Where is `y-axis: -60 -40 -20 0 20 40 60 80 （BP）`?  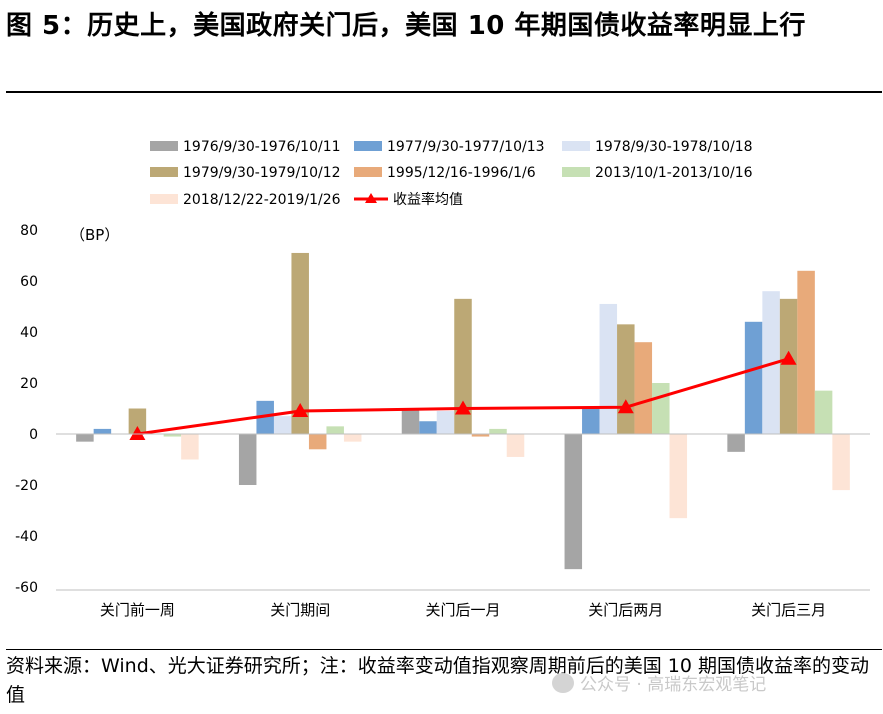 y-axis: -60 -40 -20 0 20 40 60 80 （BP） is located at coordinates (67, 409).